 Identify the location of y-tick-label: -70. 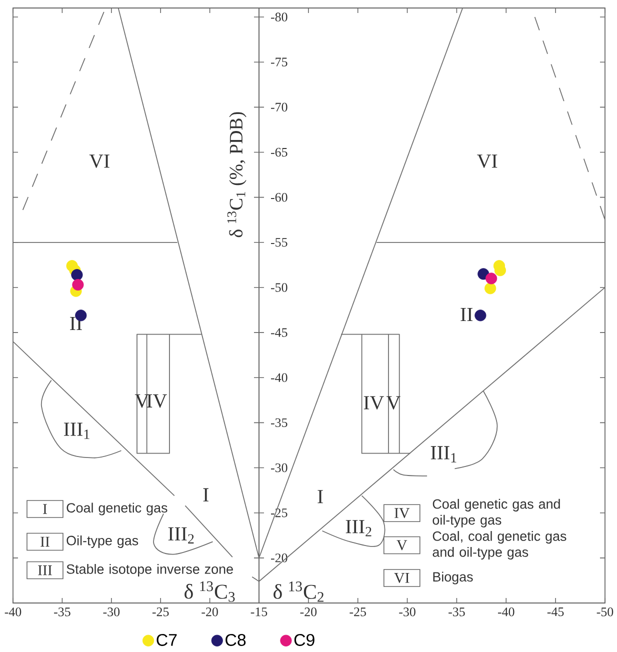
(279, 107).